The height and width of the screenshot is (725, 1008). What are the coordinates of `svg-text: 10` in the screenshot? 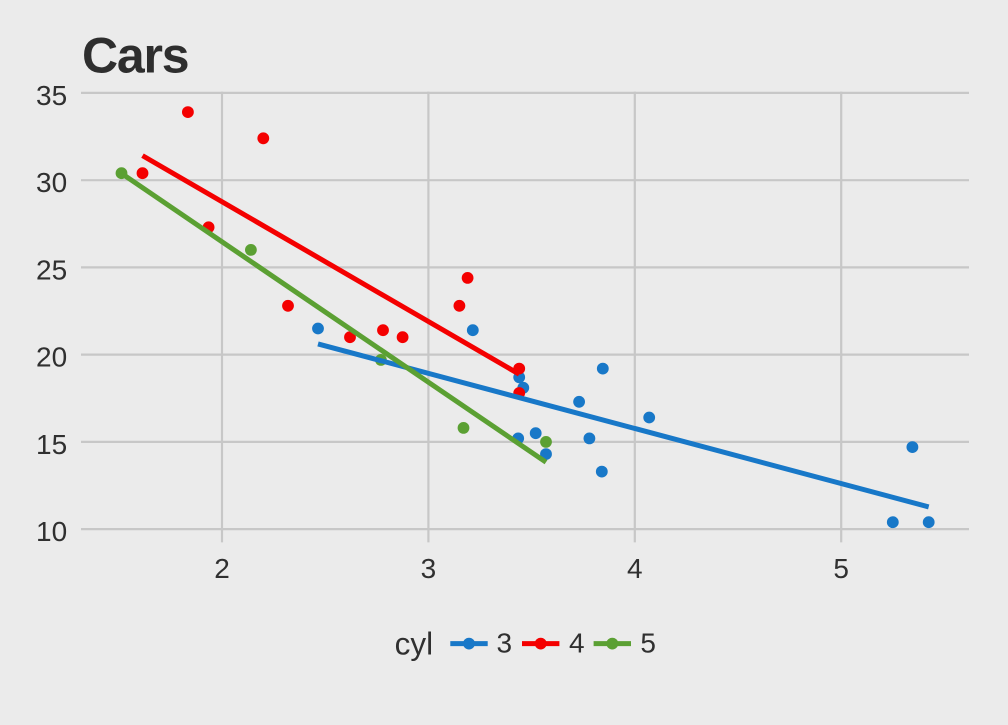 It's located at (51, 531).